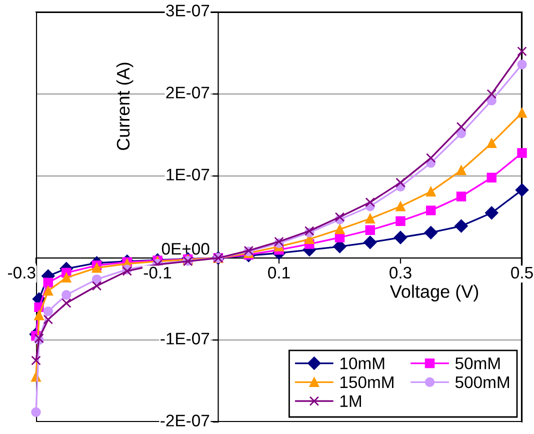  What do you see at coordinates (279, 272) in the screenshot?
I see `x-tick-label: 0.1` at bounding box center [279, 272].